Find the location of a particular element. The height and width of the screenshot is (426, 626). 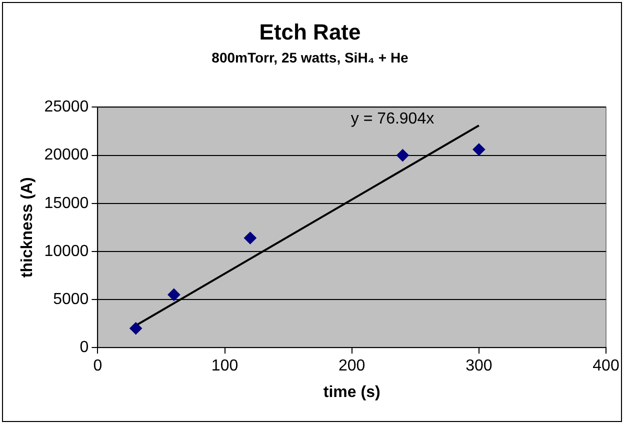

y-tick-label: 20000 is located at coordinates (66, 155).